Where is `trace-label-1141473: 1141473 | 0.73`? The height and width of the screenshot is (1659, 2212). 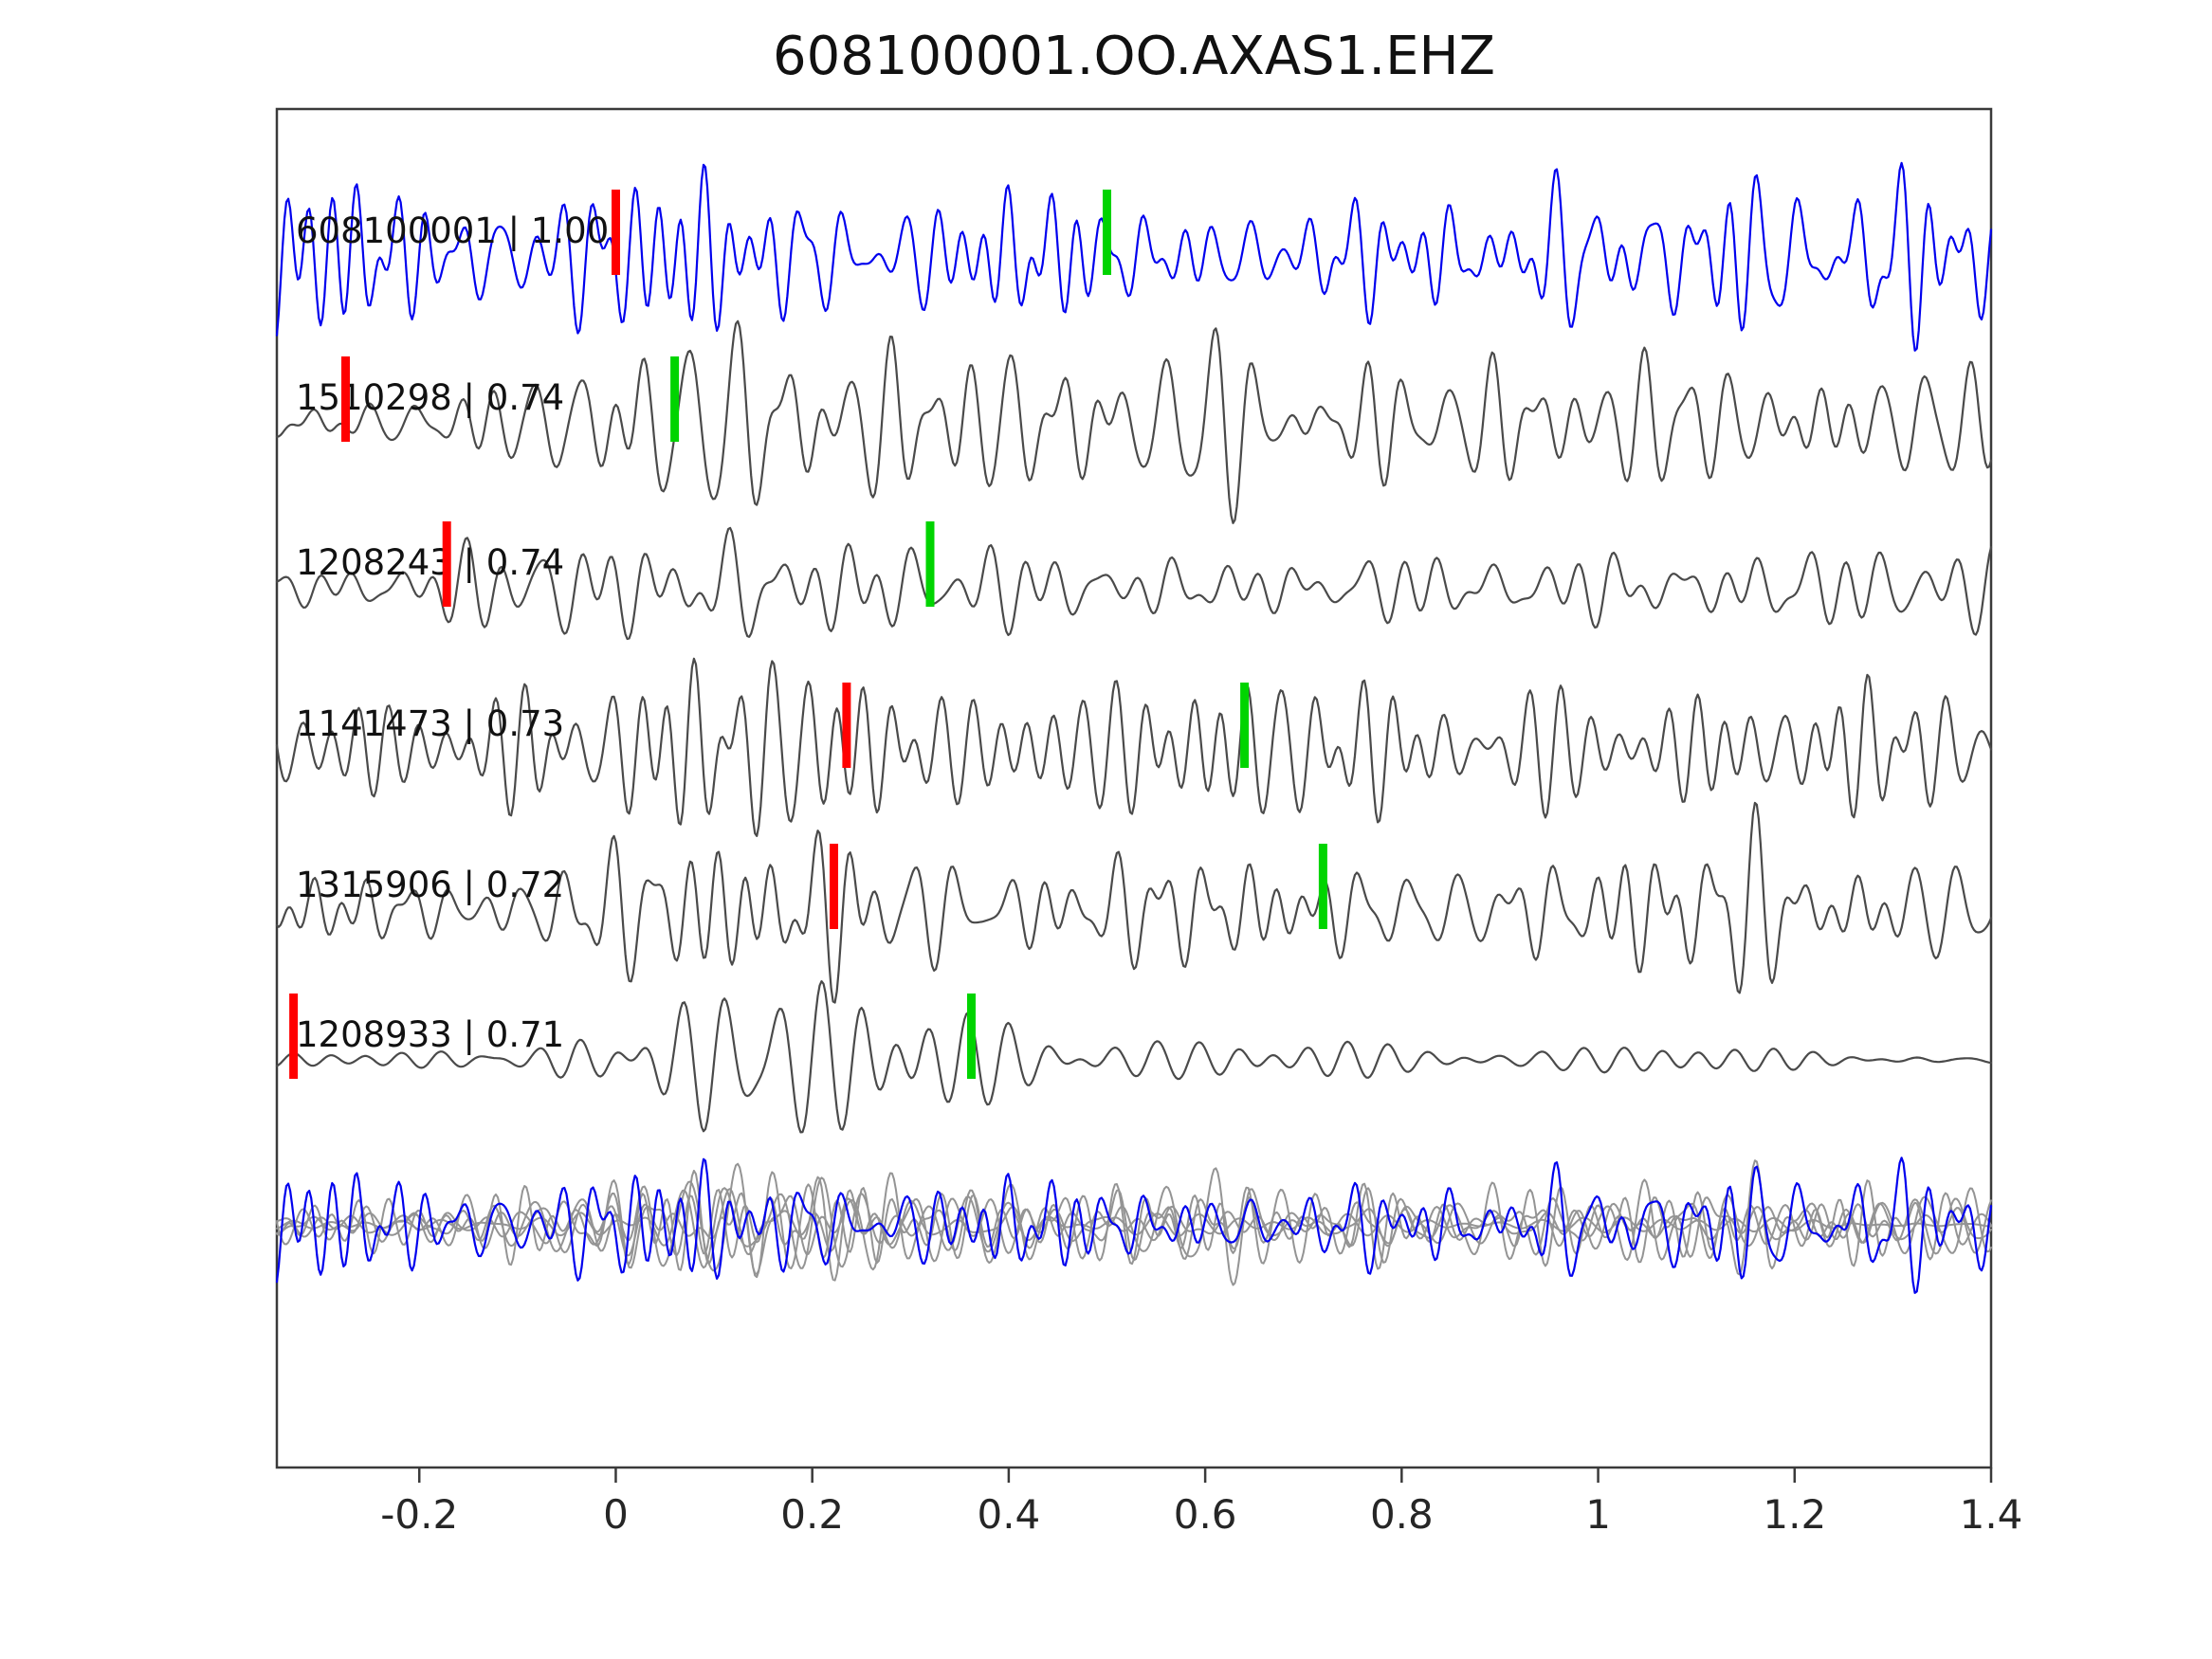
trace-label-1141473: 1141473 | 0.73 is located at coordinates (430, 723).